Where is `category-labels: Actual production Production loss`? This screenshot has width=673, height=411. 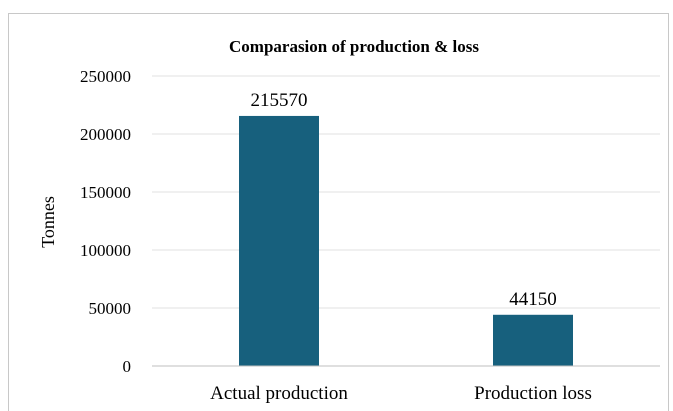
category-labels: Actual production Production loss is located at coordinates (401, 393).